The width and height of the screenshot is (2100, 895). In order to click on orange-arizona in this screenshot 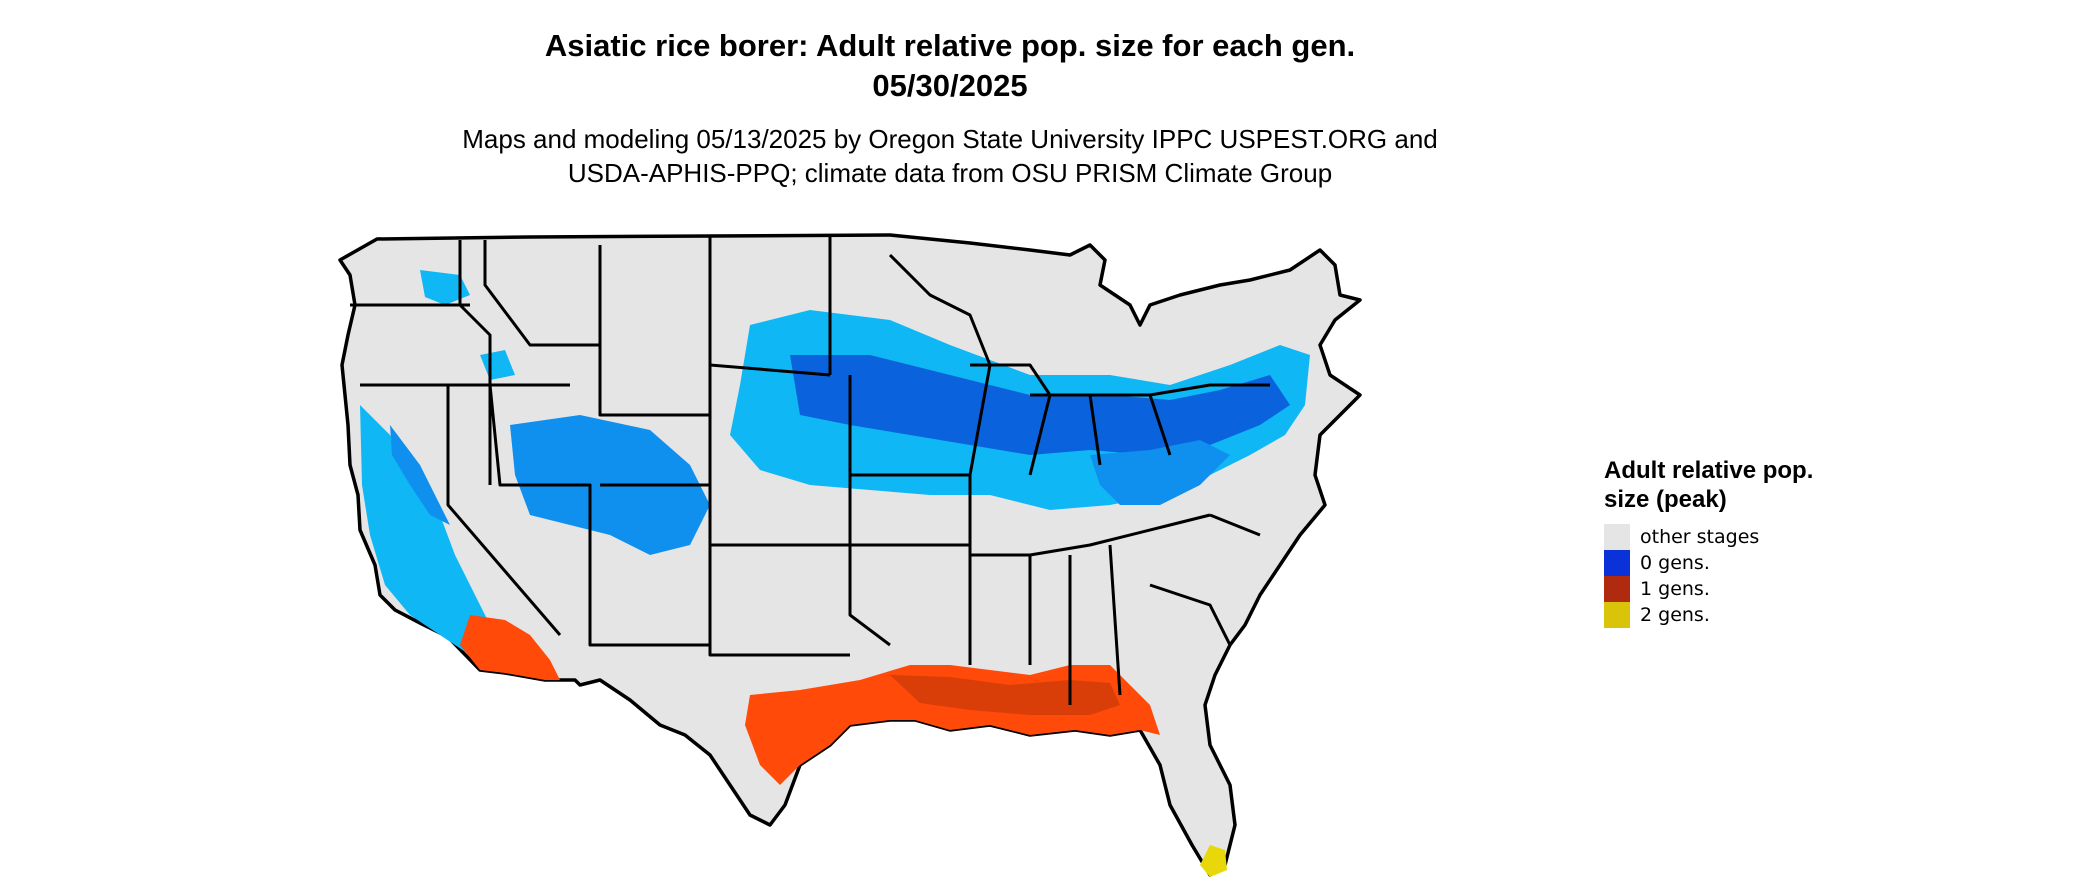, I will do `click(510, 647)`.